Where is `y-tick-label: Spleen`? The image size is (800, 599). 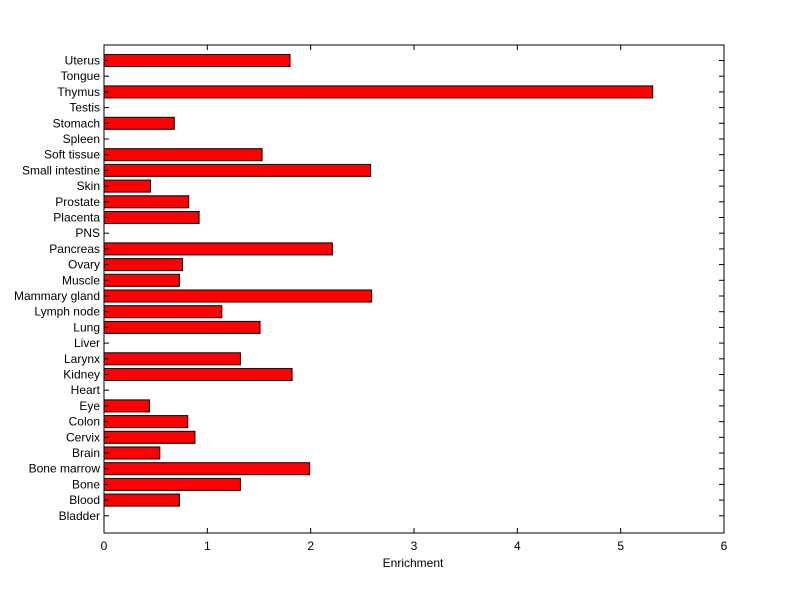
y-tick-label: Spleen is located at coordinates (81, 139).